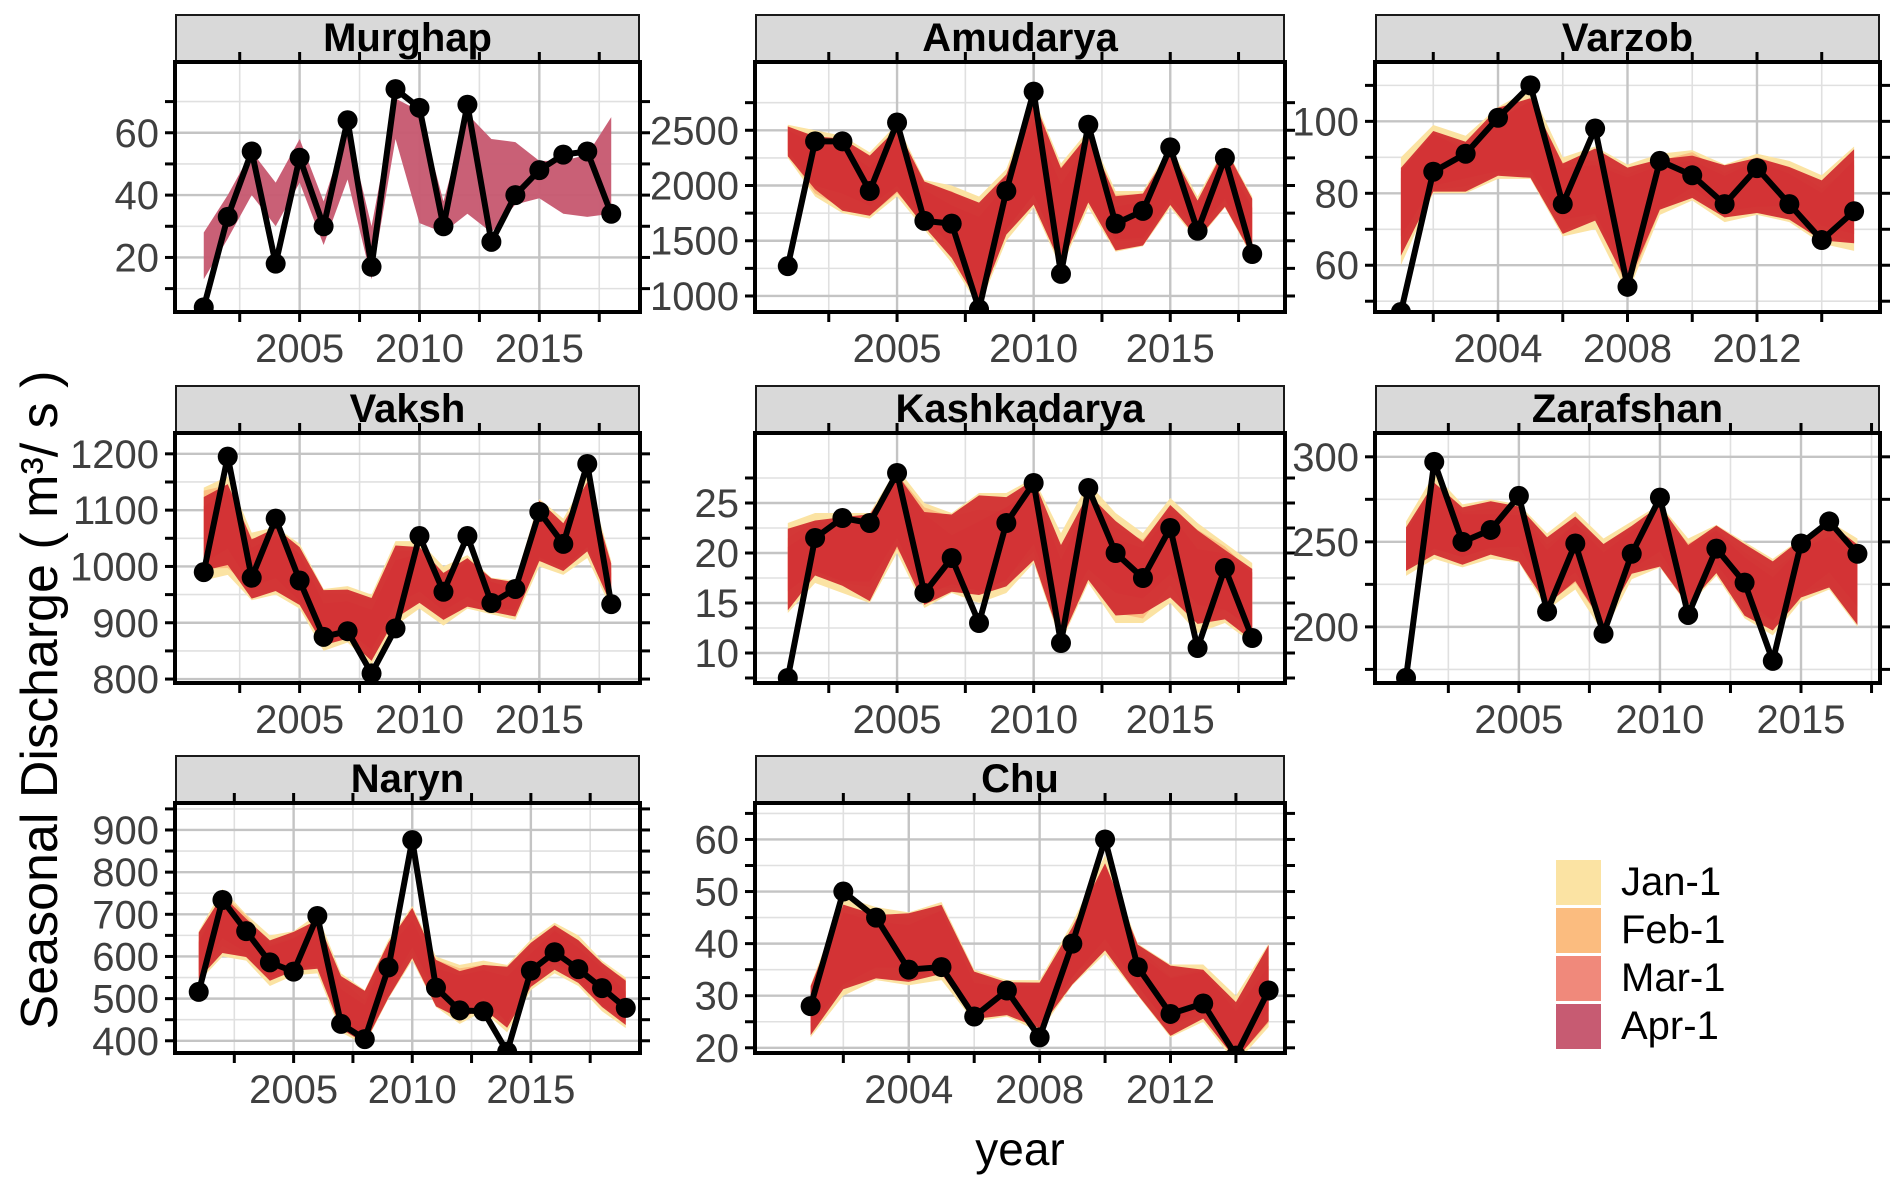 The image size is (1892, 1191). I want to click on svg-text: 2000, so click(694, 187).